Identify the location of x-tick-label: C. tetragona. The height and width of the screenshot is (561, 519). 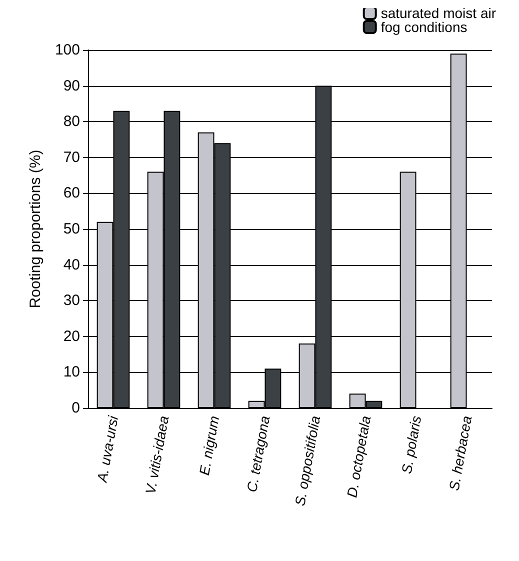
(258, 454).